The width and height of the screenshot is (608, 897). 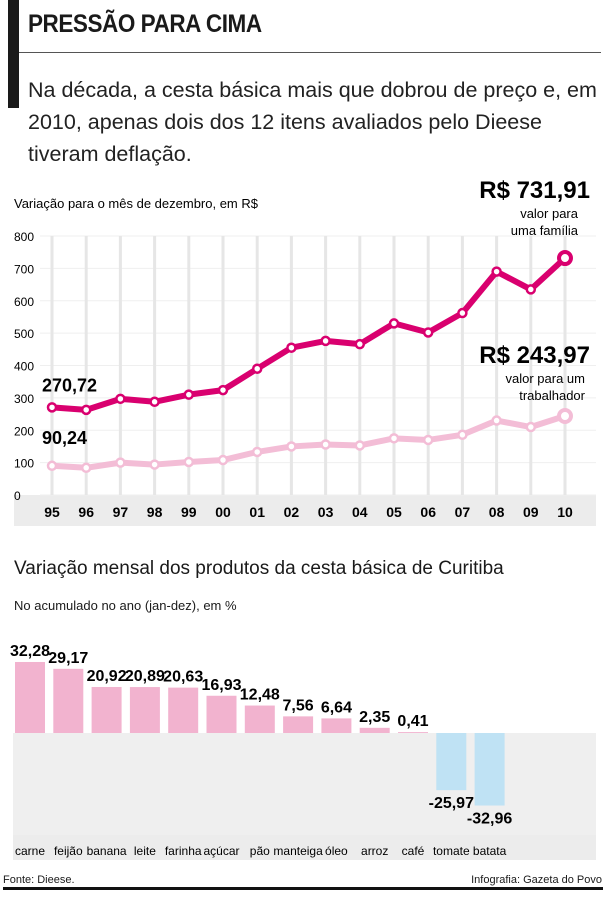 What do you see at coordinates (183, 851) in the screenshot?
I see `category-label: farinha` at bounding box center [183, 851].